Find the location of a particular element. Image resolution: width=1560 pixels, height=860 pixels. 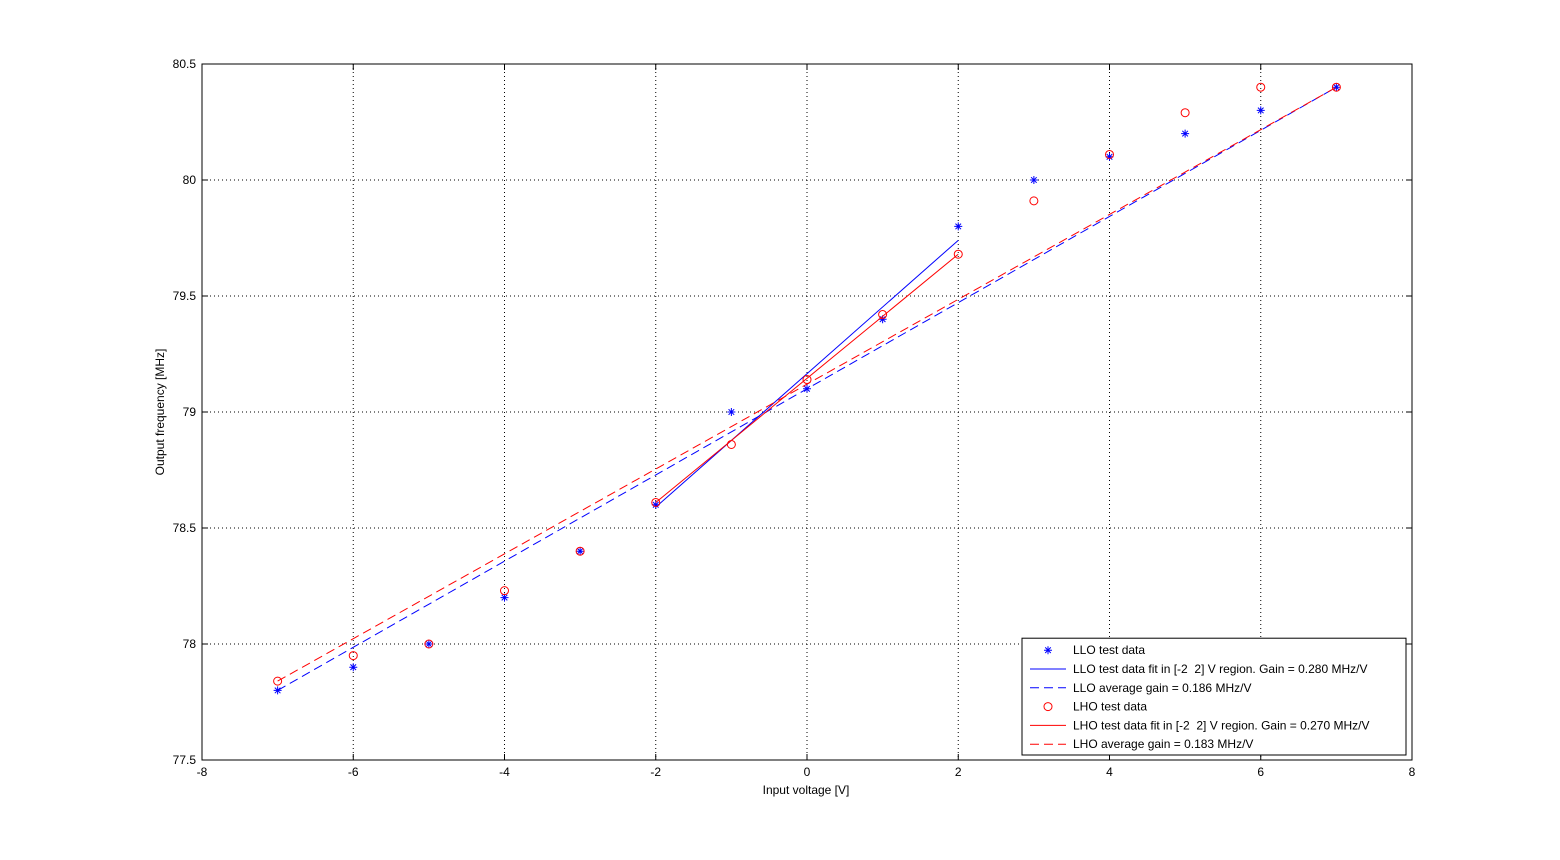

y-axis-label: Output frequency [MHz] is located at coordinates (160, 412).